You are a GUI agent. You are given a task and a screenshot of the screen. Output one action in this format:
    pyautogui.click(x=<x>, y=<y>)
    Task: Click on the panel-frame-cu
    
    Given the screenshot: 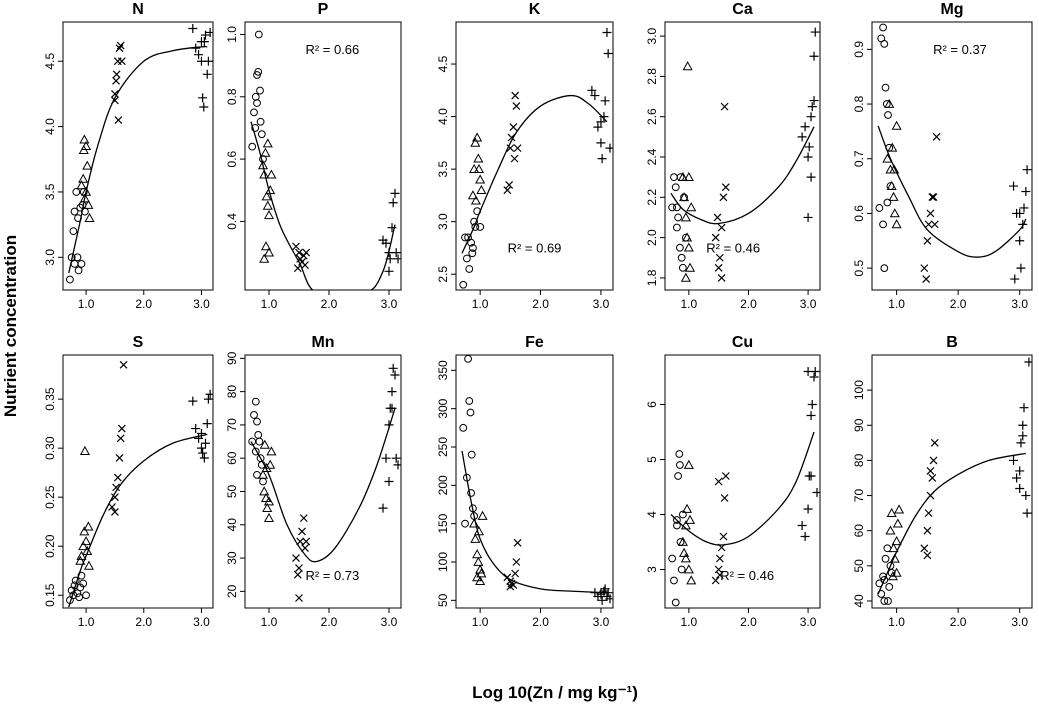 What is the action you would take?
    pyautogui.click(x=742, y=481)
    